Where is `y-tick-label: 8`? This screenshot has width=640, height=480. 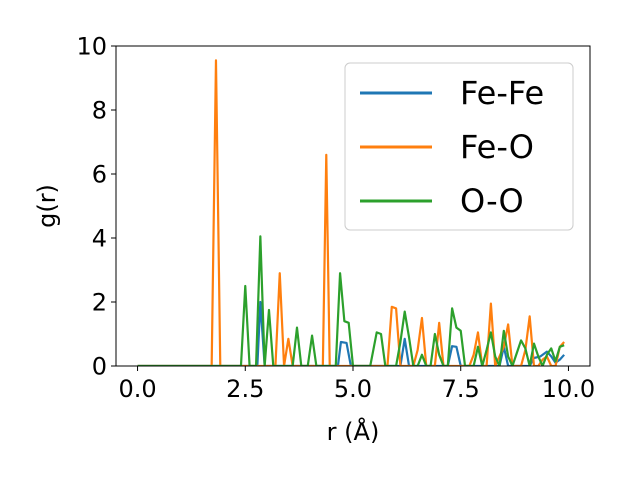
y-tick-label: 8 is located at coordinates (99, 111).